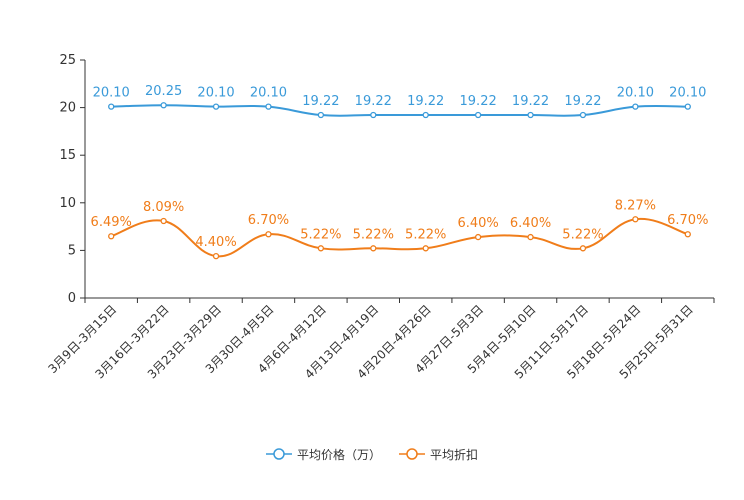 This screenshot has height=500, width=744. What do you see at coordinates (163, 91) in the screenshot?
I see `data-label: 20.25` at bounding box center [163, 91].